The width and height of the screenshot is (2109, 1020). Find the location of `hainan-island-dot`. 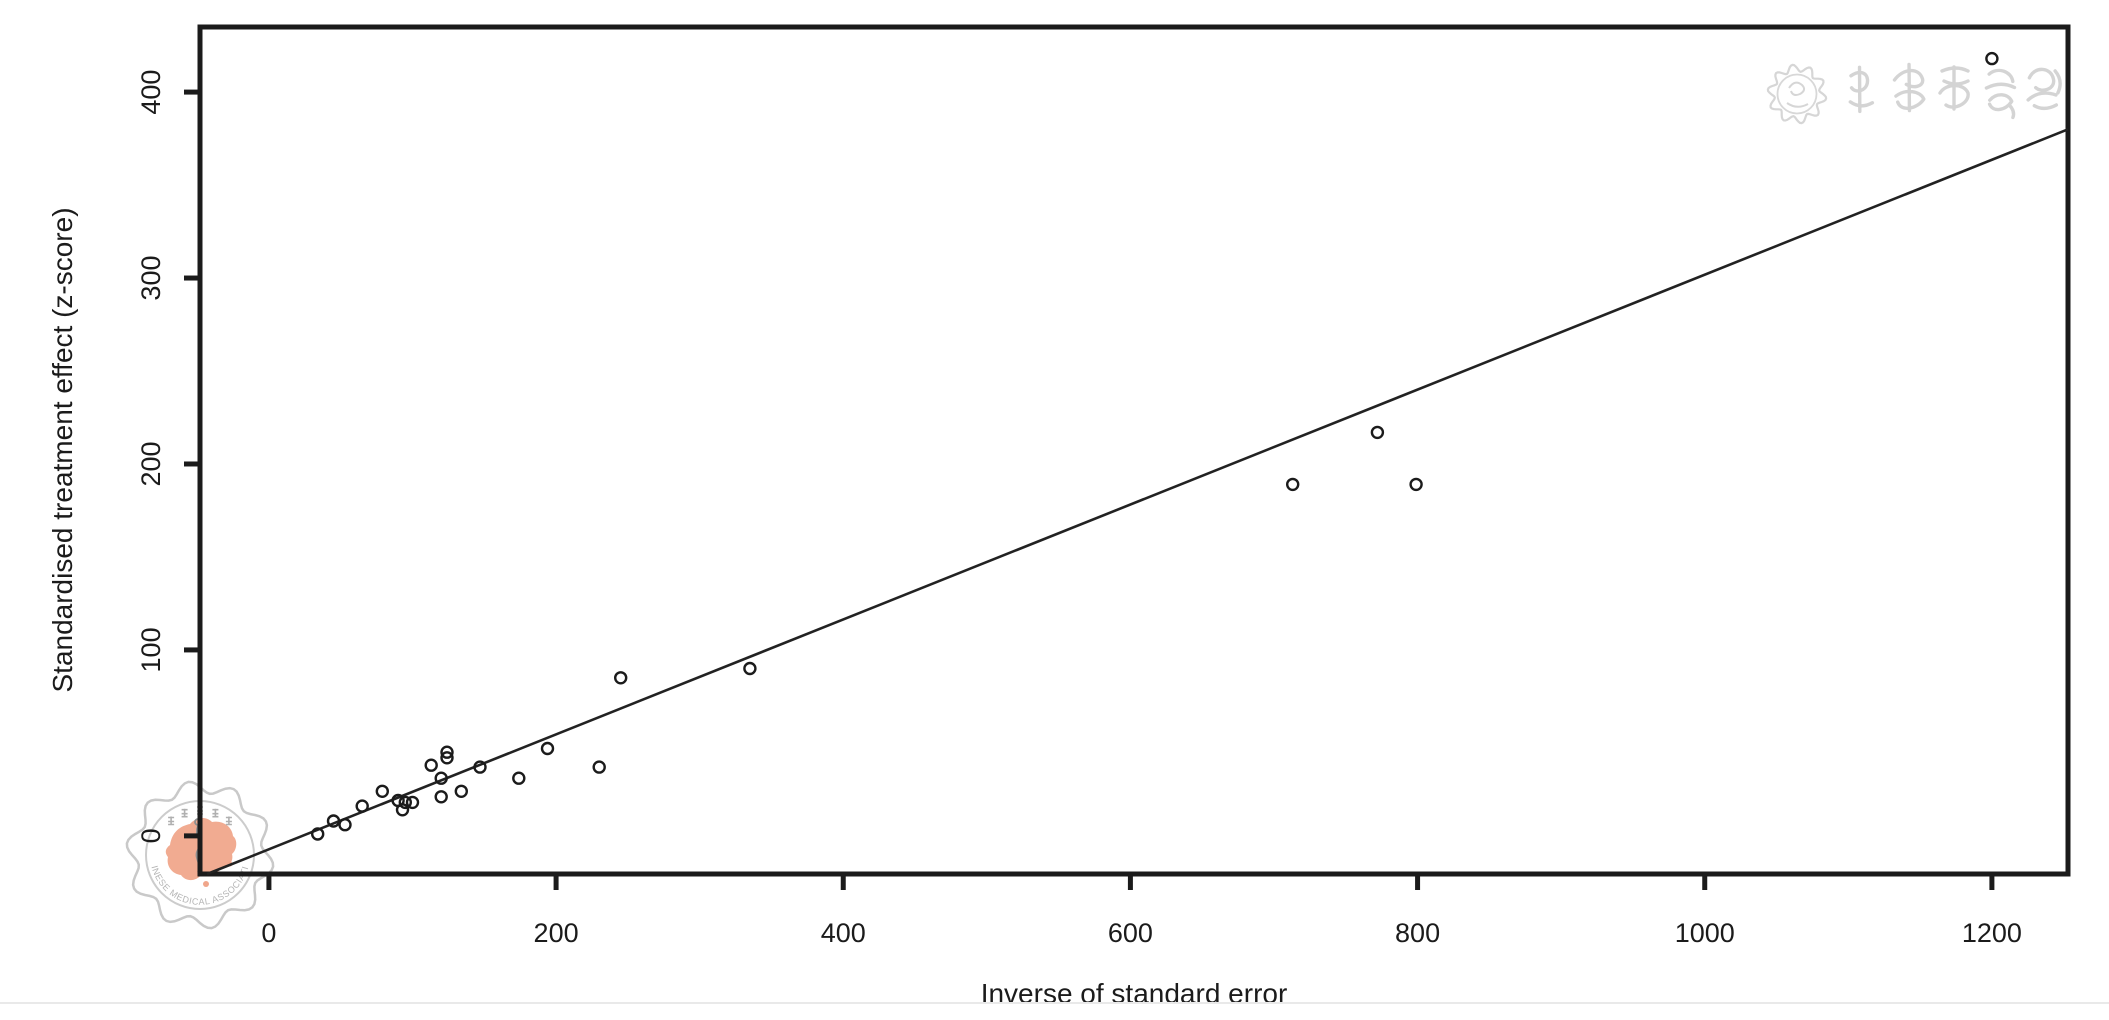

hainan-island-dot is located at coordinates (206, 884).